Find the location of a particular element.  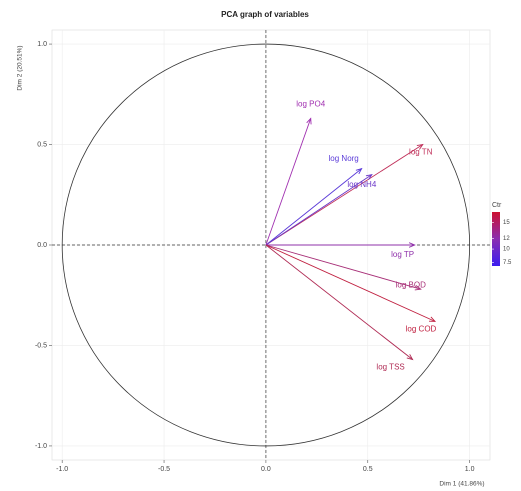

y-tick-label: 1.0 is located at coordinates (42, 44).